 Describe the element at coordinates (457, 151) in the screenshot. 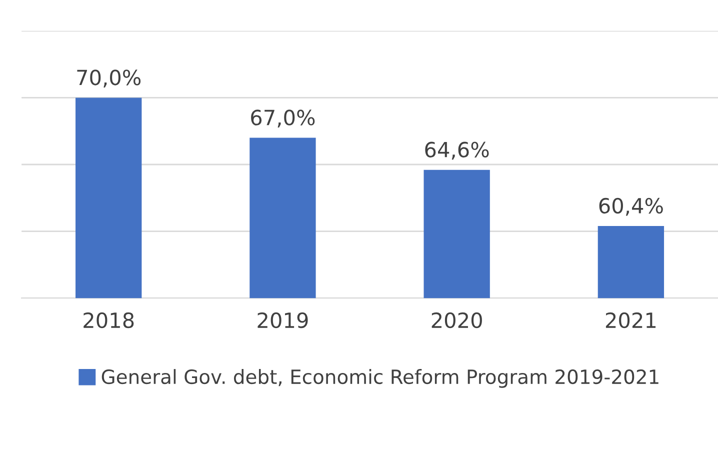

I see `data-label: 64,6%` at that location.